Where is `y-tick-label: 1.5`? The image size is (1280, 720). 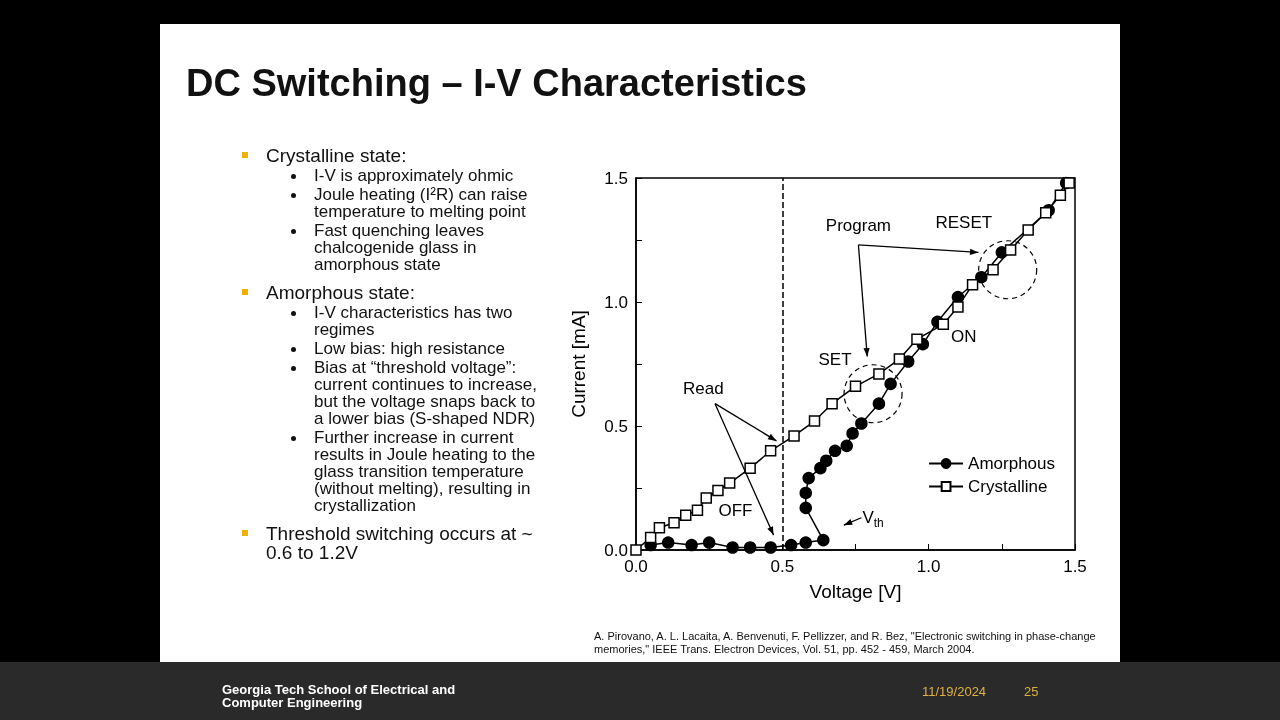
y-tick-label: 1.5 is located at coordinates (616, 178).